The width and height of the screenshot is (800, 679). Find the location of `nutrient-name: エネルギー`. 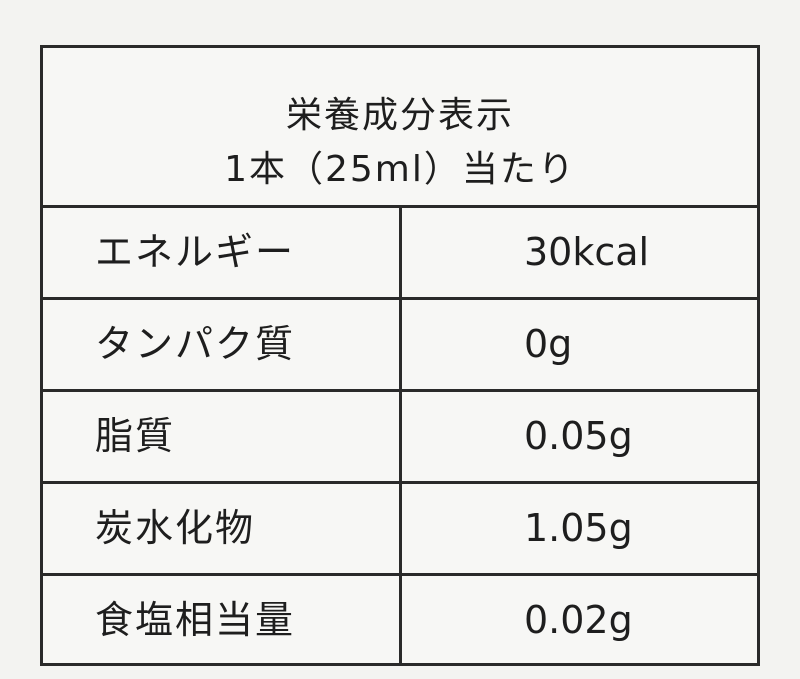

nutrient-name: エネルギー is located at coordinates (195, 252).